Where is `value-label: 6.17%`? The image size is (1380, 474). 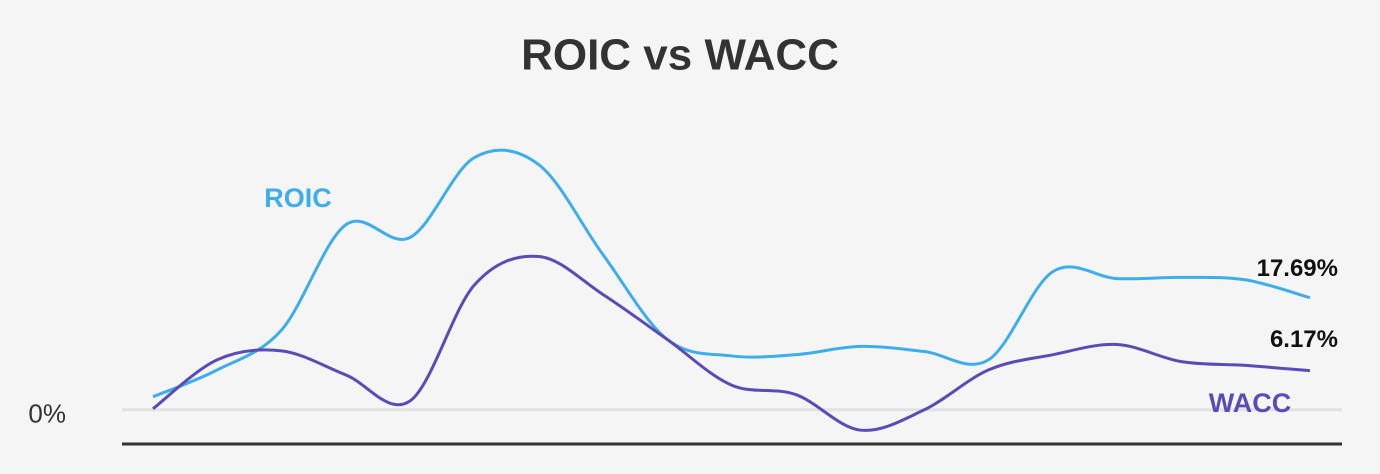 value-label: 6.17% is located at coordinates (1304, 339).